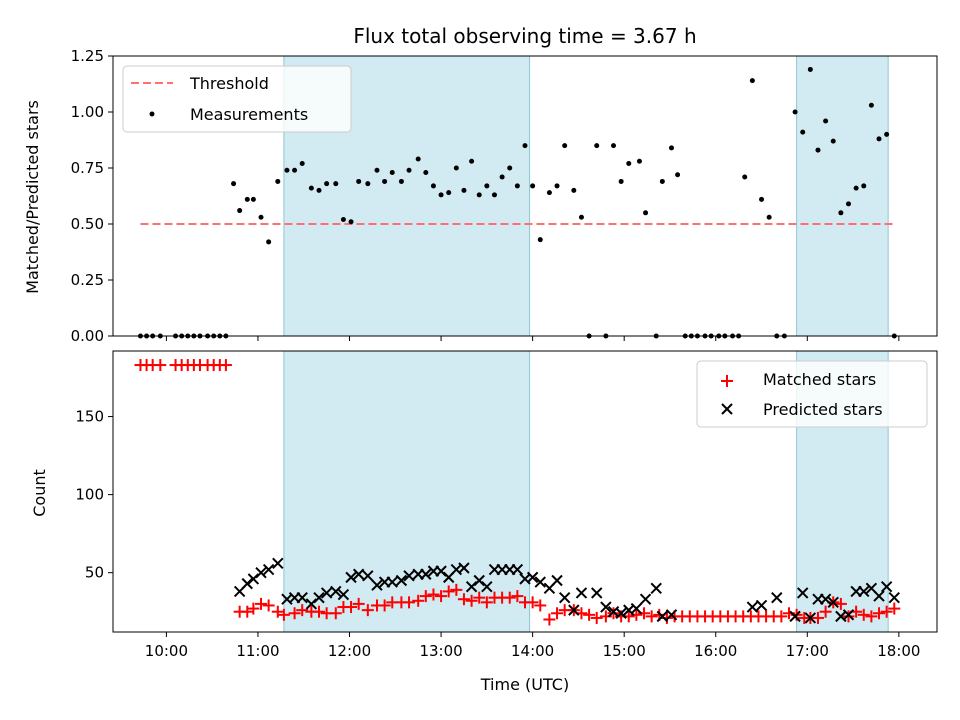 This screenshot has height=720, width=960. Describe the element at coordinates (715, 651) in the screenshot. I see `x-tick-label: 16:00` at that location.